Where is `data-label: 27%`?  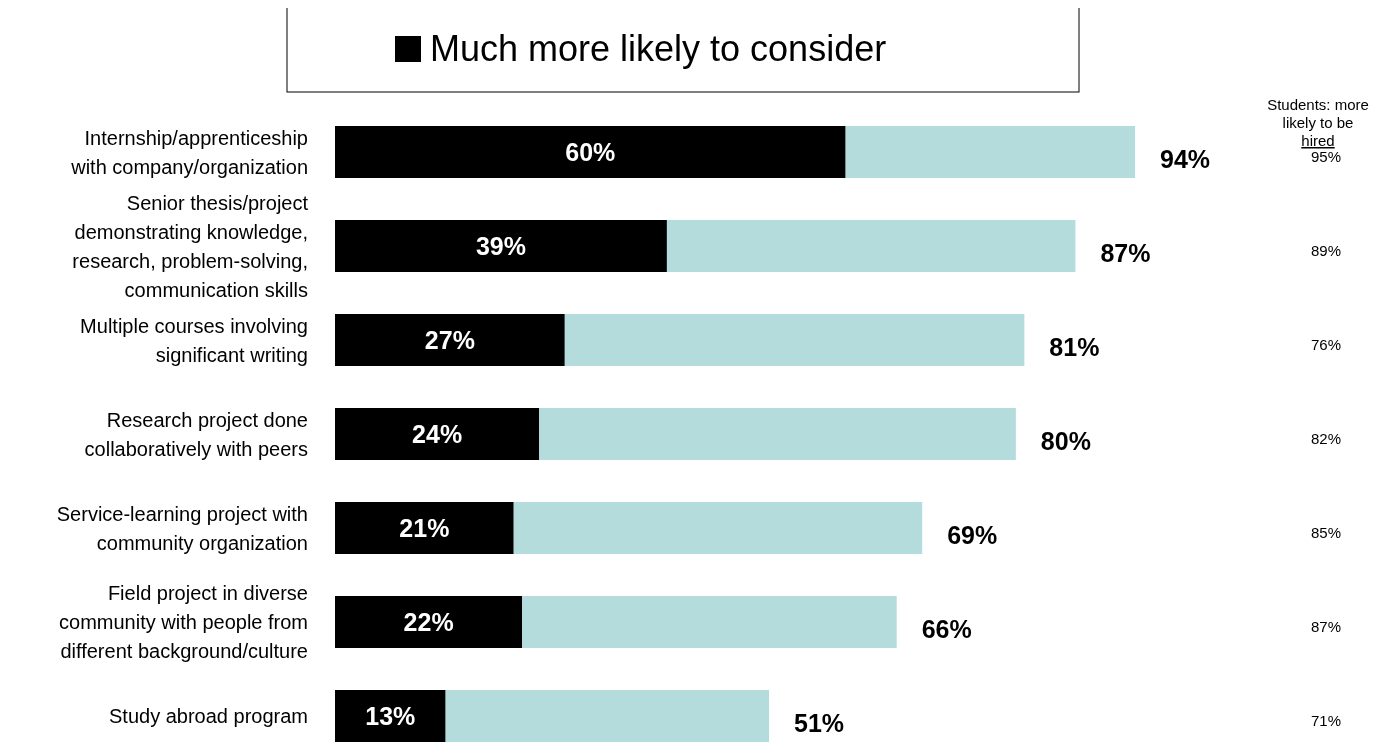 data-label: 27% is located at coordinates (449, 340).